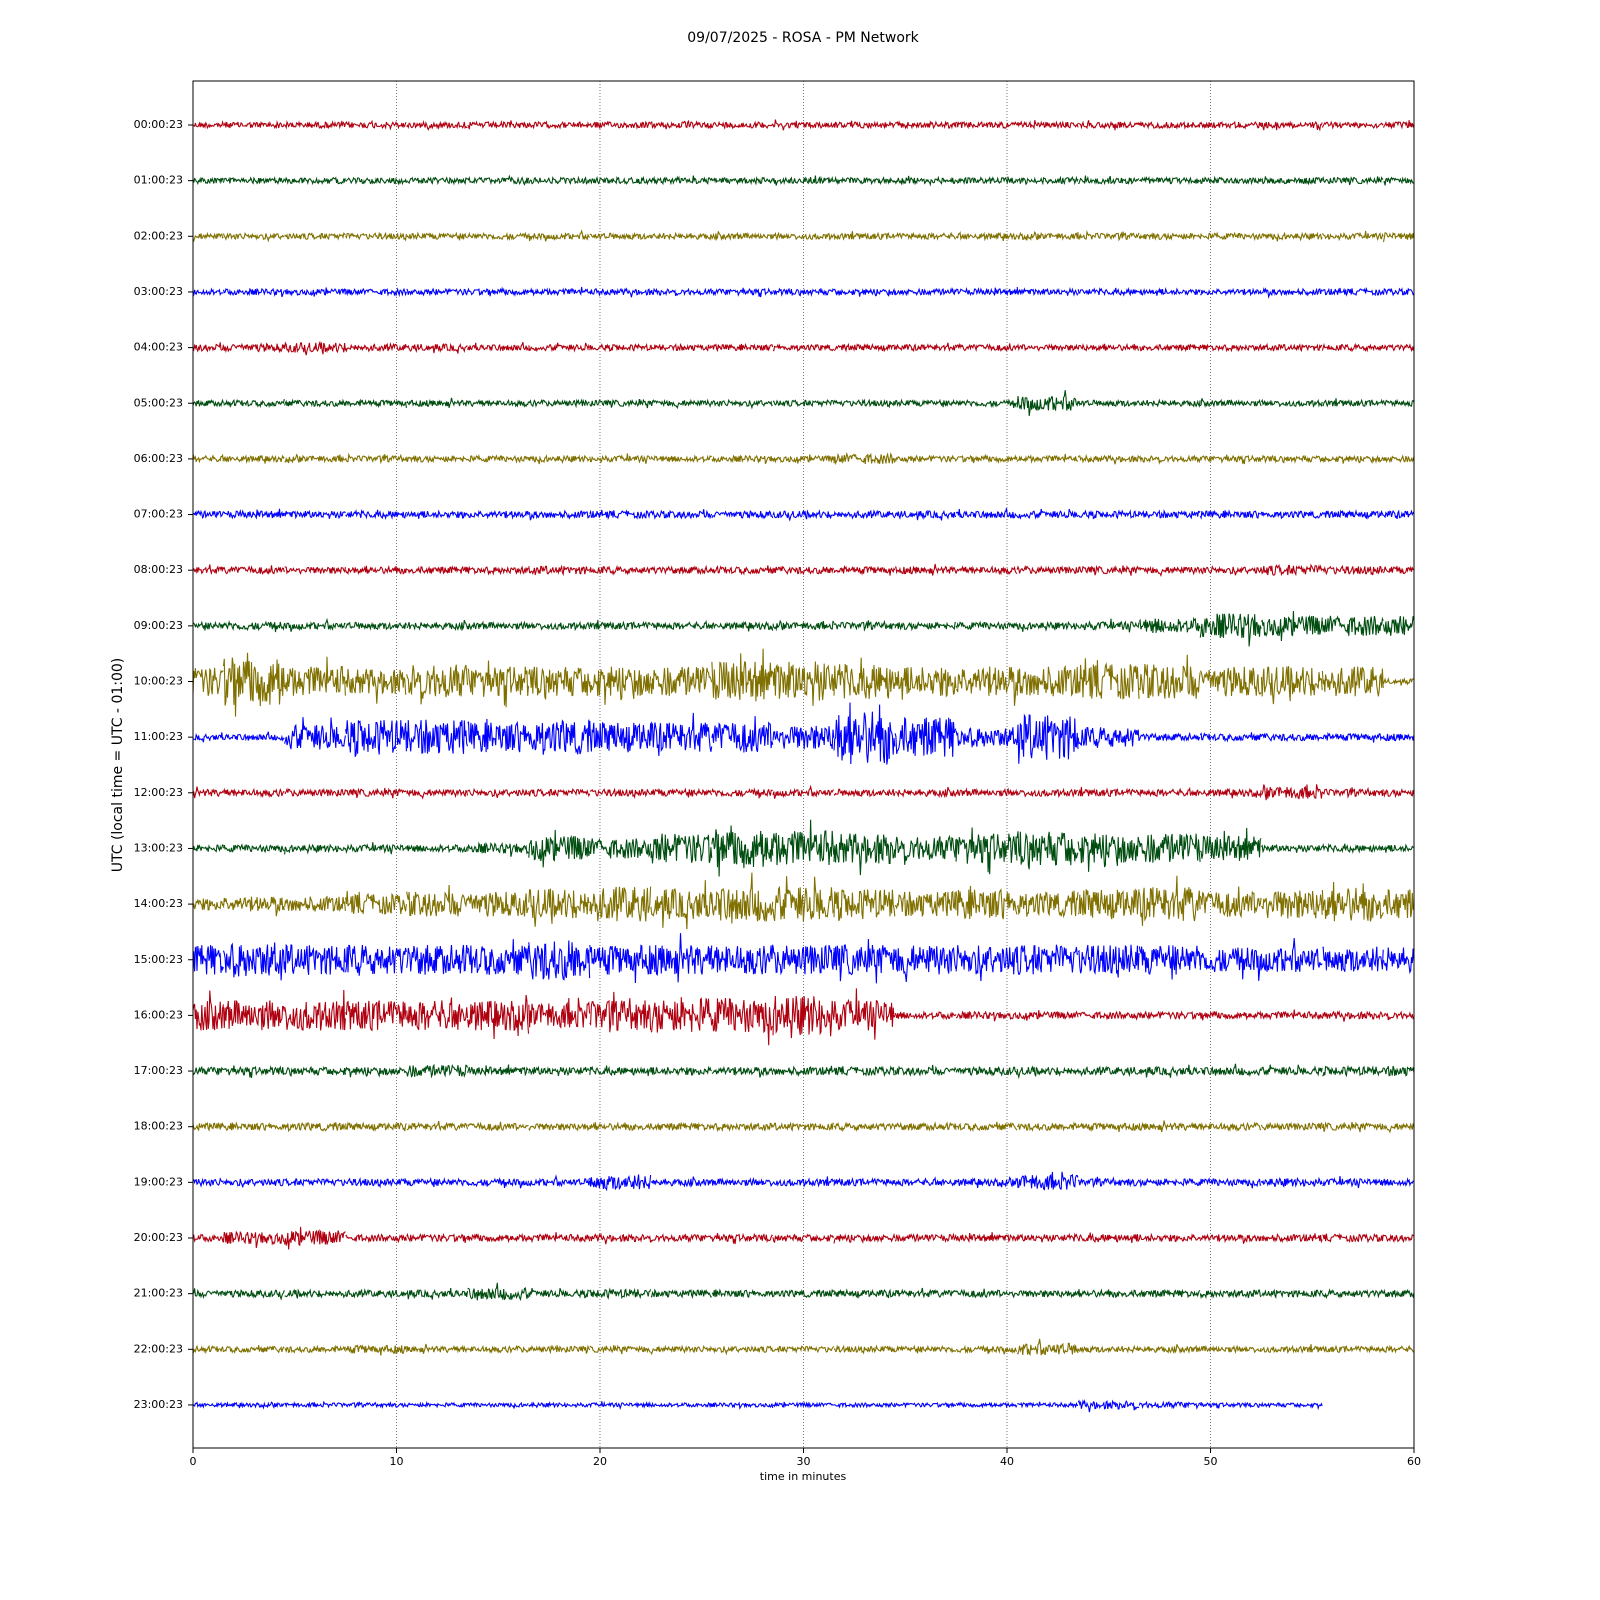 This screenshot has width=1600, height=1600. I want to click on x-tick-label: 20, so click(600, 1461).